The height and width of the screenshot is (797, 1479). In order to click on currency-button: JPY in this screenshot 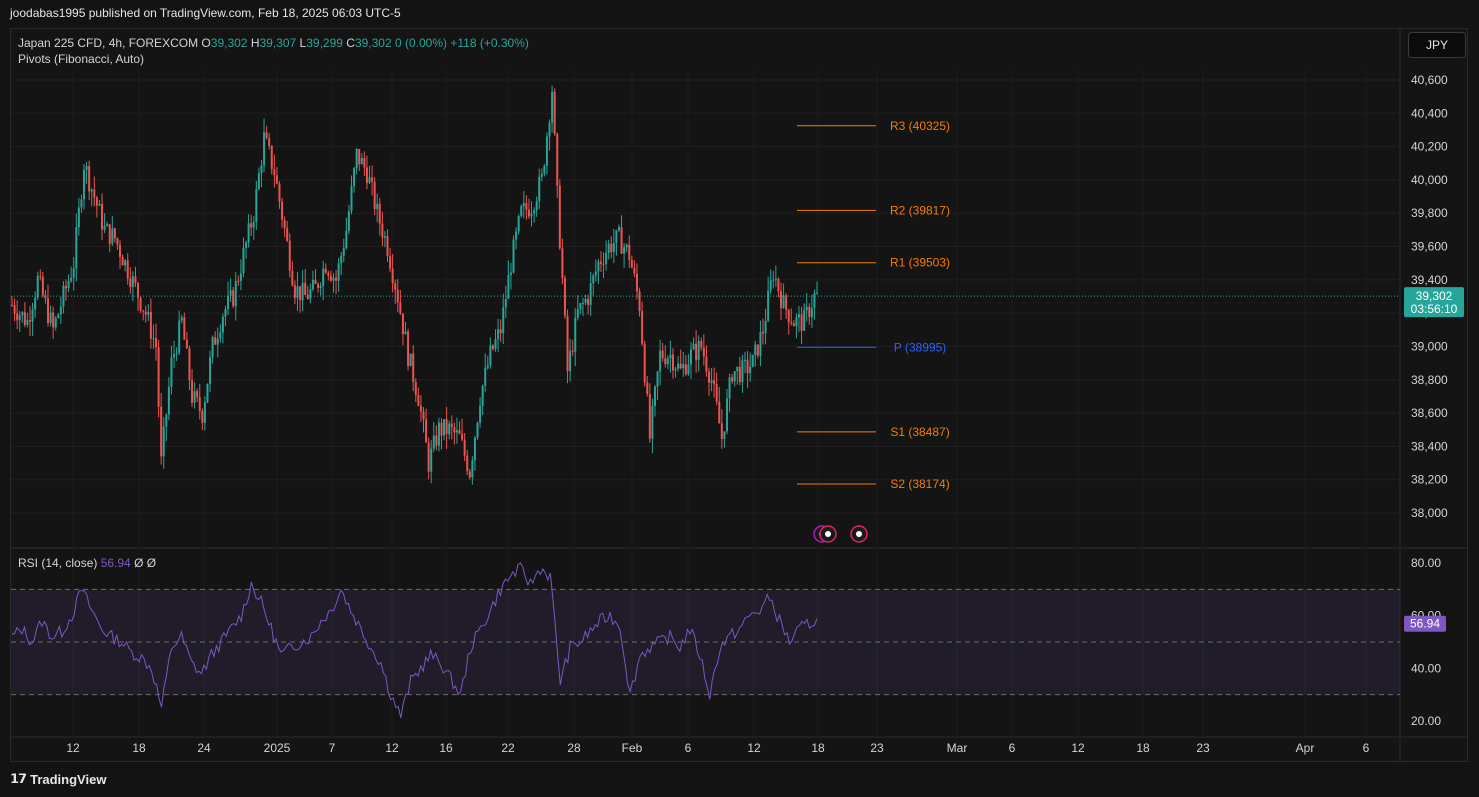, I will do `click(1437, 45)`.